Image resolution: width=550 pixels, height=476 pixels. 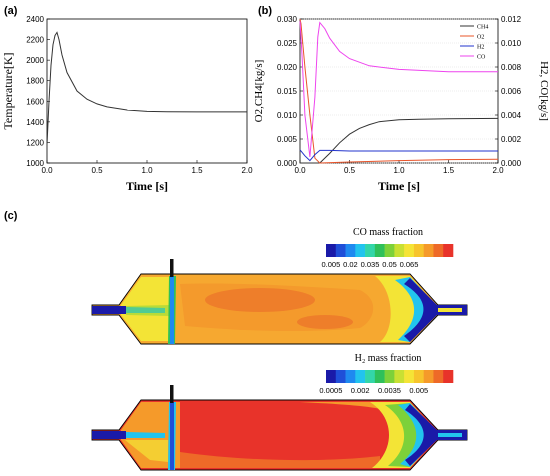 I want to click on panel-c-label: (c), so click(x=11, y=216).